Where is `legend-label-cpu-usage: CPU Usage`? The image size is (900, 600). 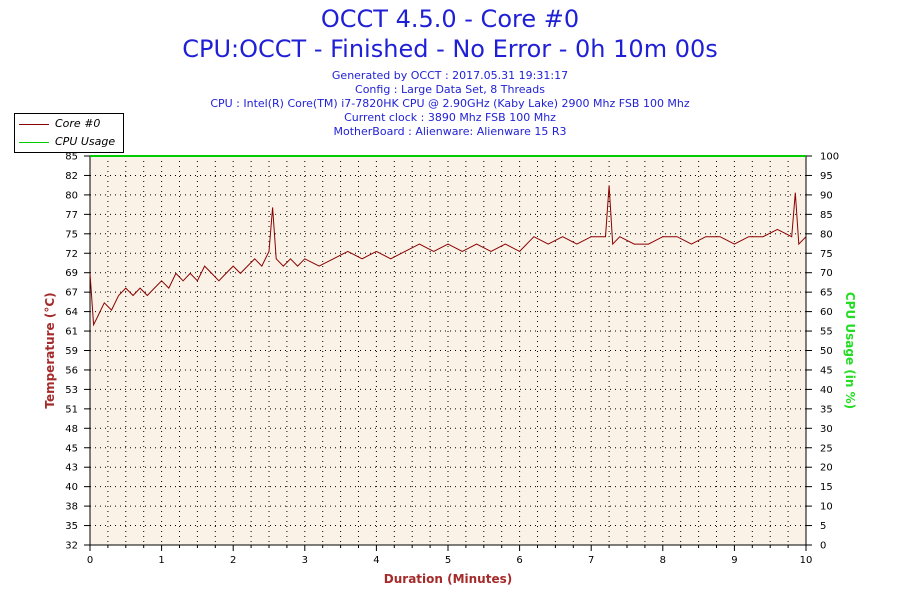
legend-label-cpu-usage: CPU Usage is located at coordinates (85, 141).